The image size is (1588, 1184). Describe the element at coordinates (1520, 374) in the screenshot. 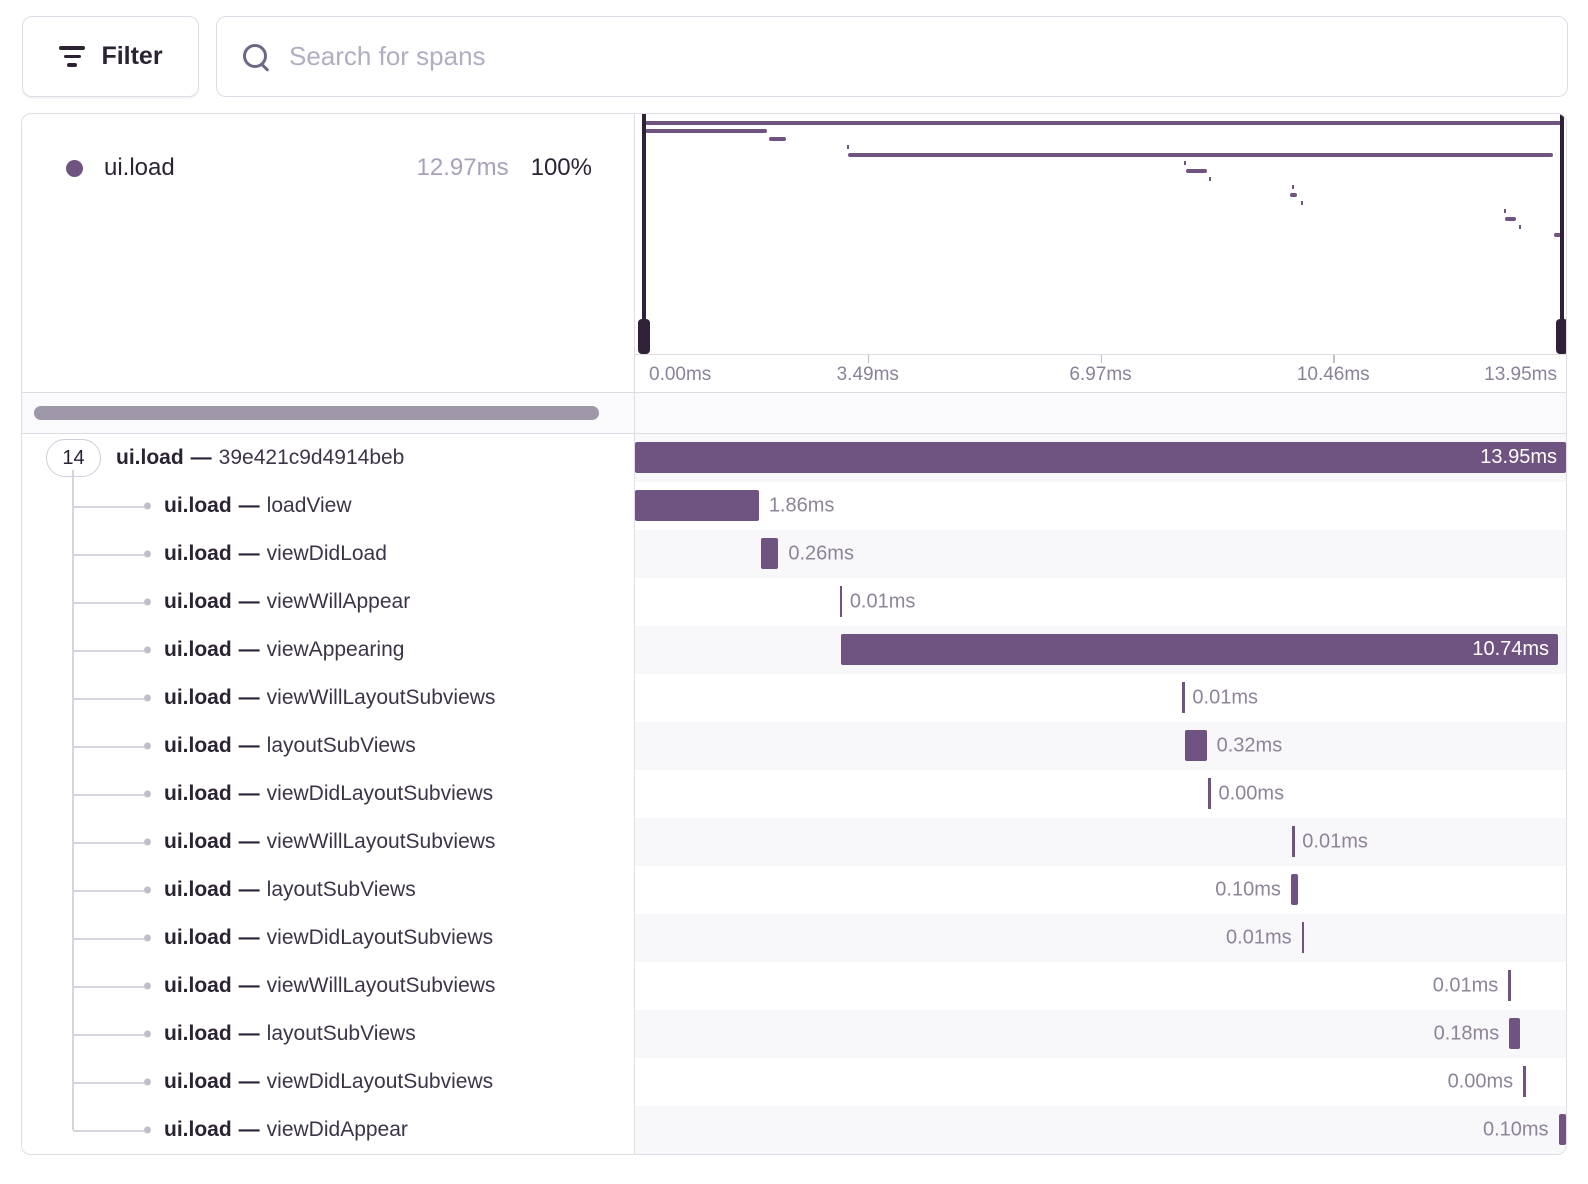

I see `axis-label: 13.95ms` at that location.